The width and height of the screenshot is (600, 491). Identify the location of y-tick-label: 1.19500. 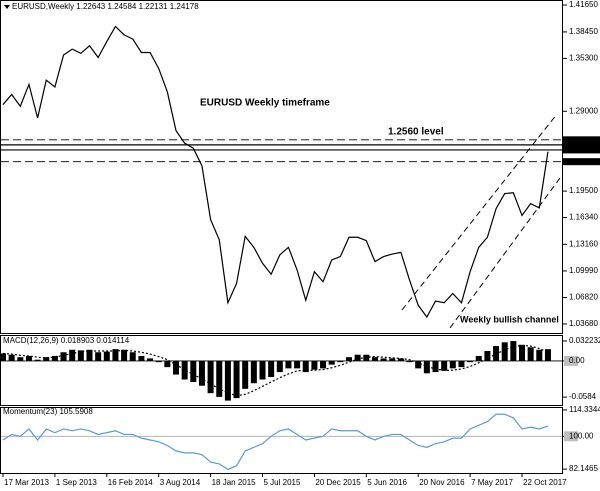
(583, 190).